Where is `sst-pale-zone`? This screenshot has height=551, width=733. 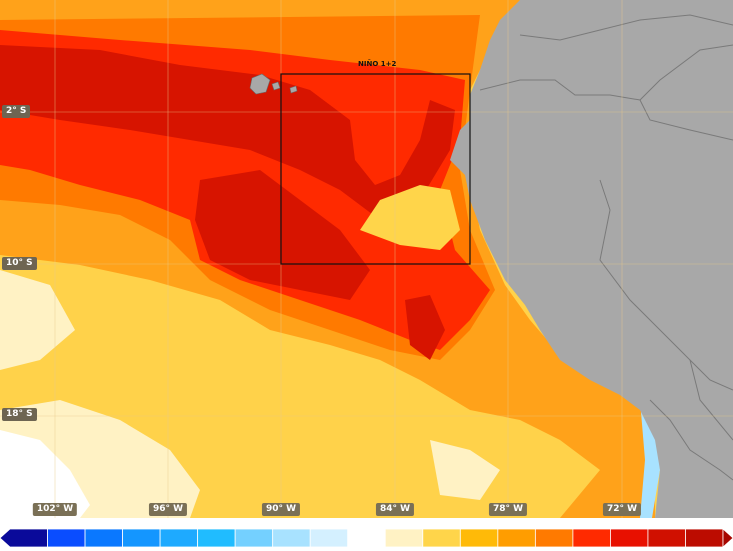
sst-pale-zone is located at coordinates (37, 320).